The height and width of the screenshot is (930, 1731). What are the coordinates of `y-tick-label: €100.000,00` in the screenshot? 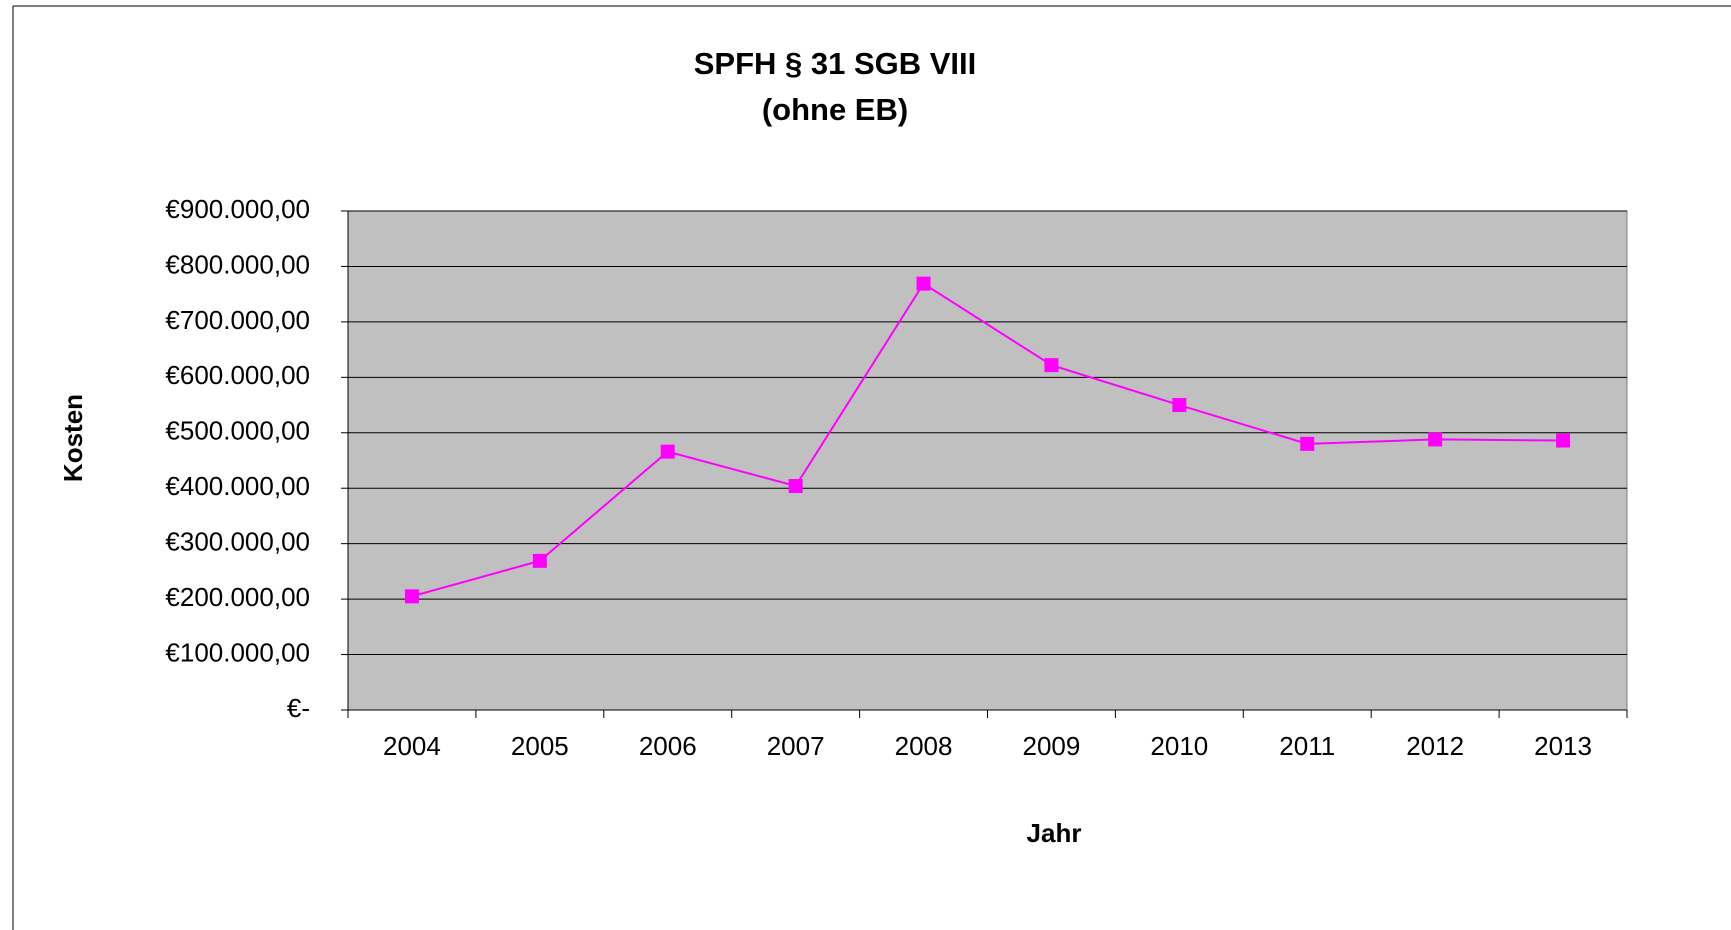 It's located at (237, 652).